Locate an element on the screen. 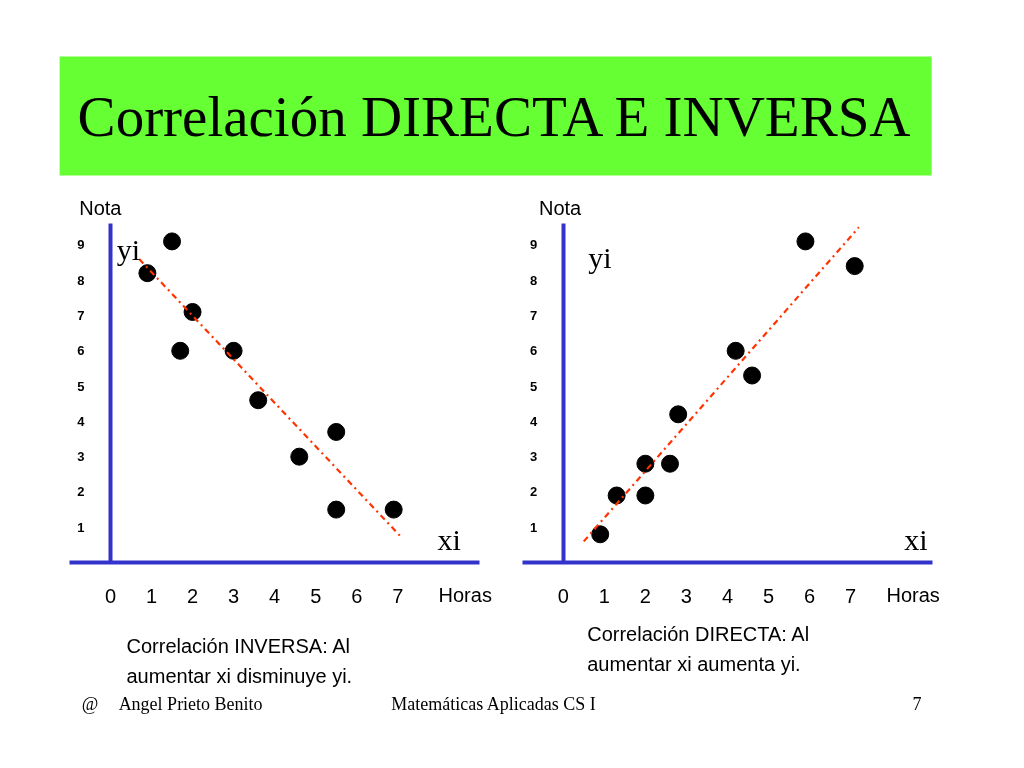 Image resolution: width=1024 pixels, height=768 pixels. text: Correlación DIRECTA: Al aumentar xi aumenta yi. is located at coordinates (698, 649).